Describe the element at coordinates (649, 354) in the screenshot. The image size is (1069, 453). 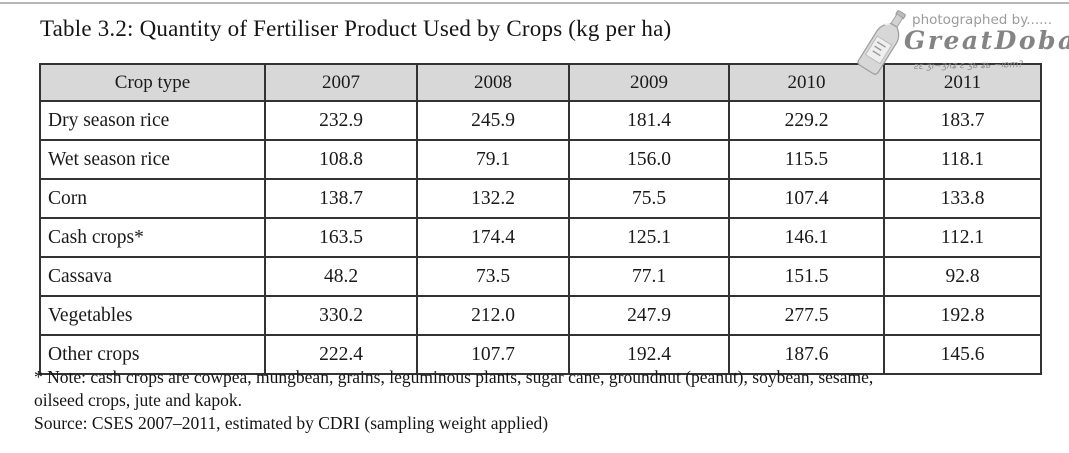
I see `table-cell: 192.4` at that location.